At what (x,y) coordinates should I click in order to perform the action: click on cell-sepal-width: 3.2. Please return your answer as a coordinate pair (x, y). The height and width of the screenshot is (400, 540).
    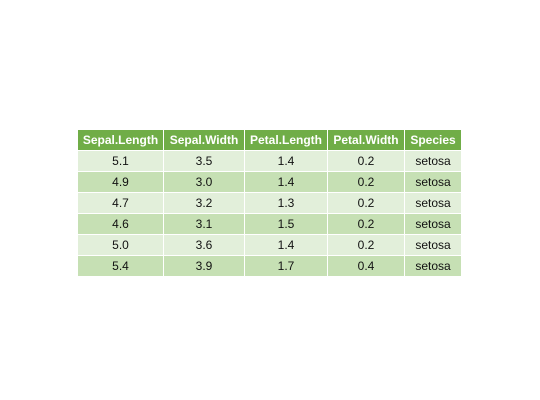
    Looking at the image, I should click on (204, 203).